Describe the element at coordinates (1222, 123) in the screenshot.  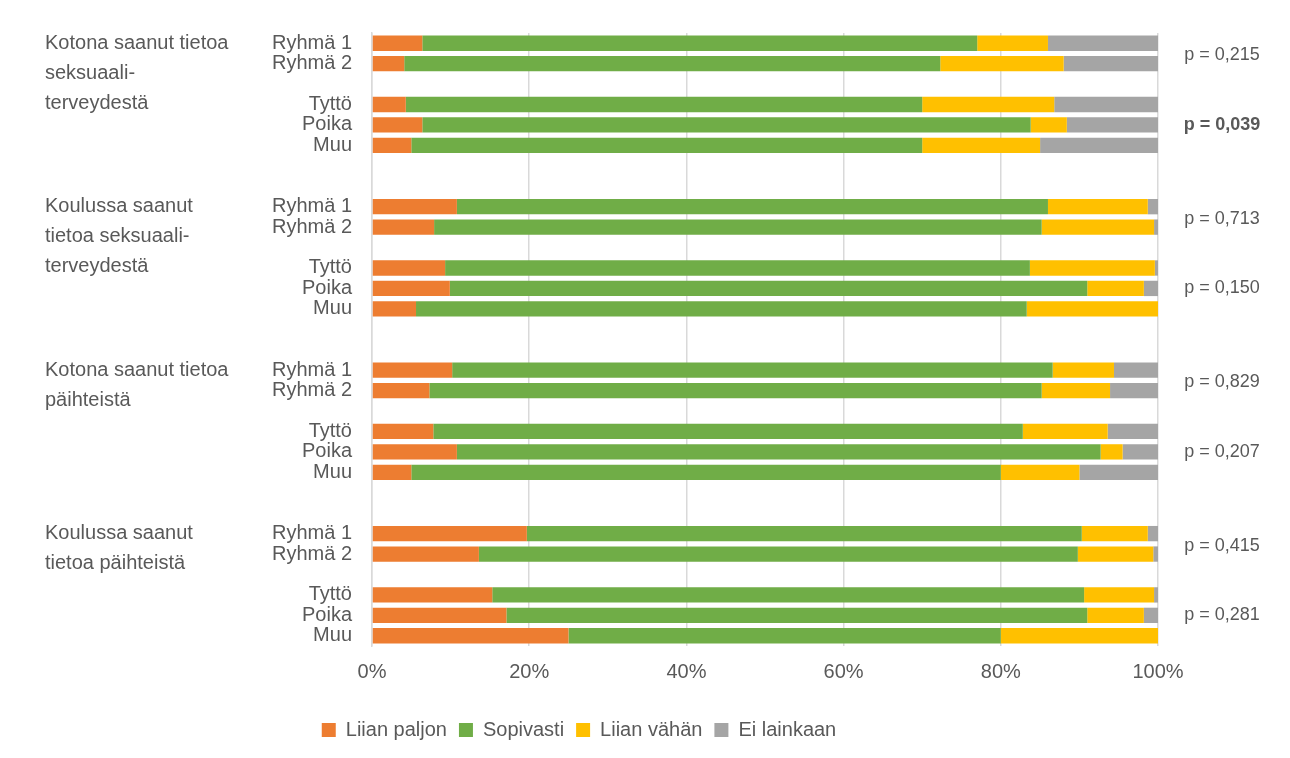
I see `text: p = 0,039` at that location.